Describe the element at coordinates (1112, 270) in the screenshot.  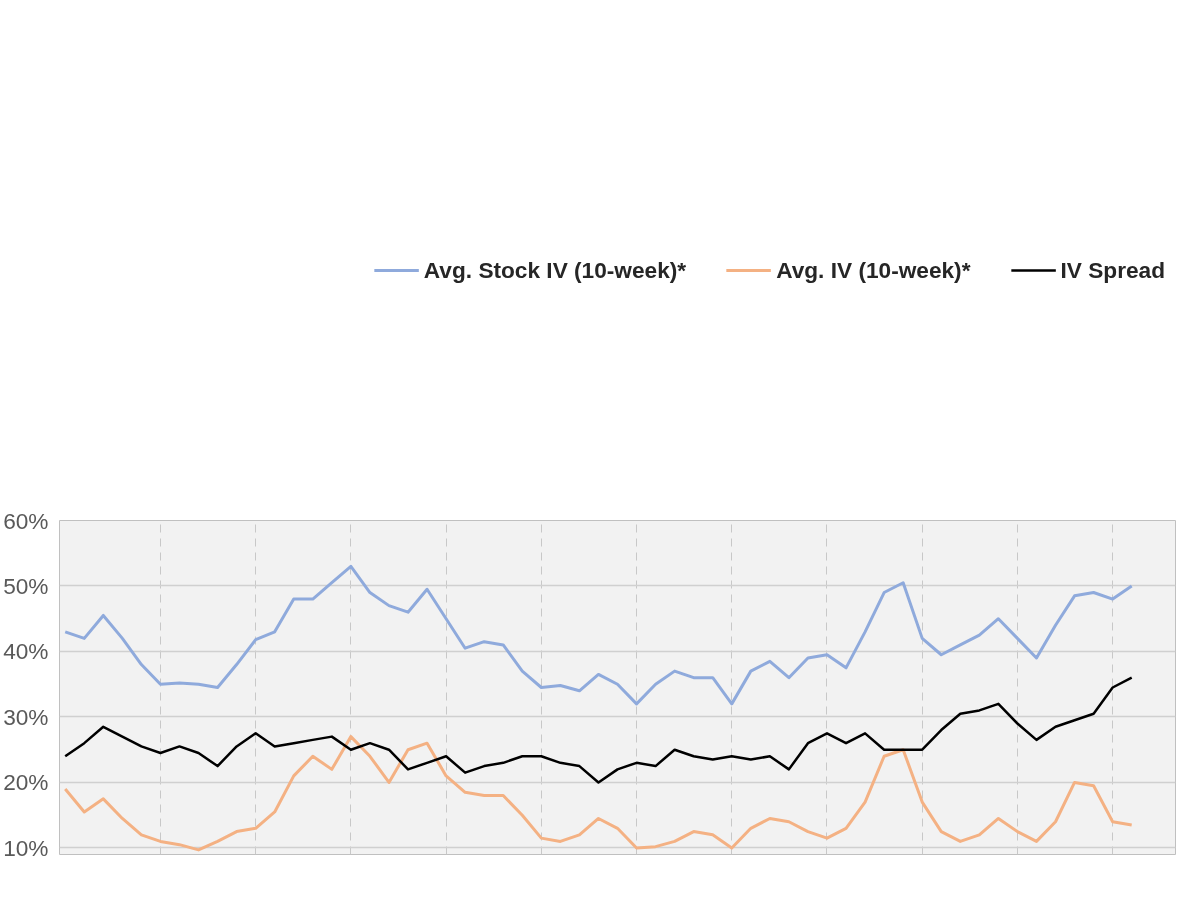
I see `legend-label: IV Spread` at that location.